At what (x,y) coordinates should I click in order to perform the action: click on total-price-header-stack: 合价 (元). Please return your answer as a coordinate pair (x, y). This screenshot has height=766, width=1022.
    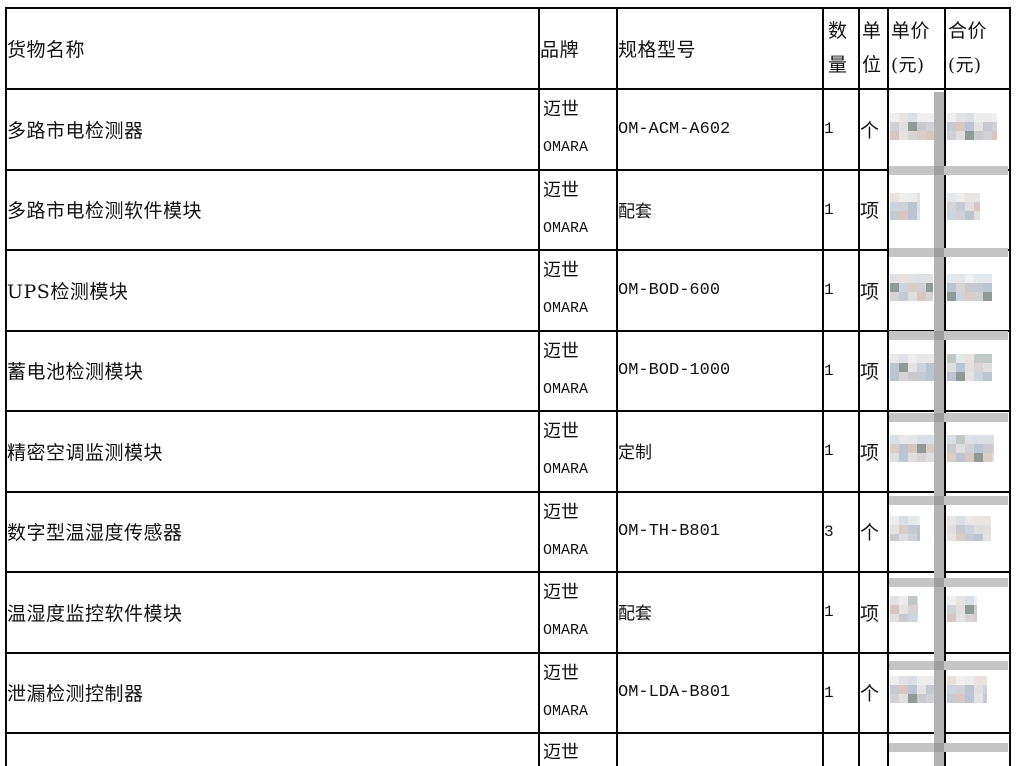
    Looking at the image, I should click on (977, 49).